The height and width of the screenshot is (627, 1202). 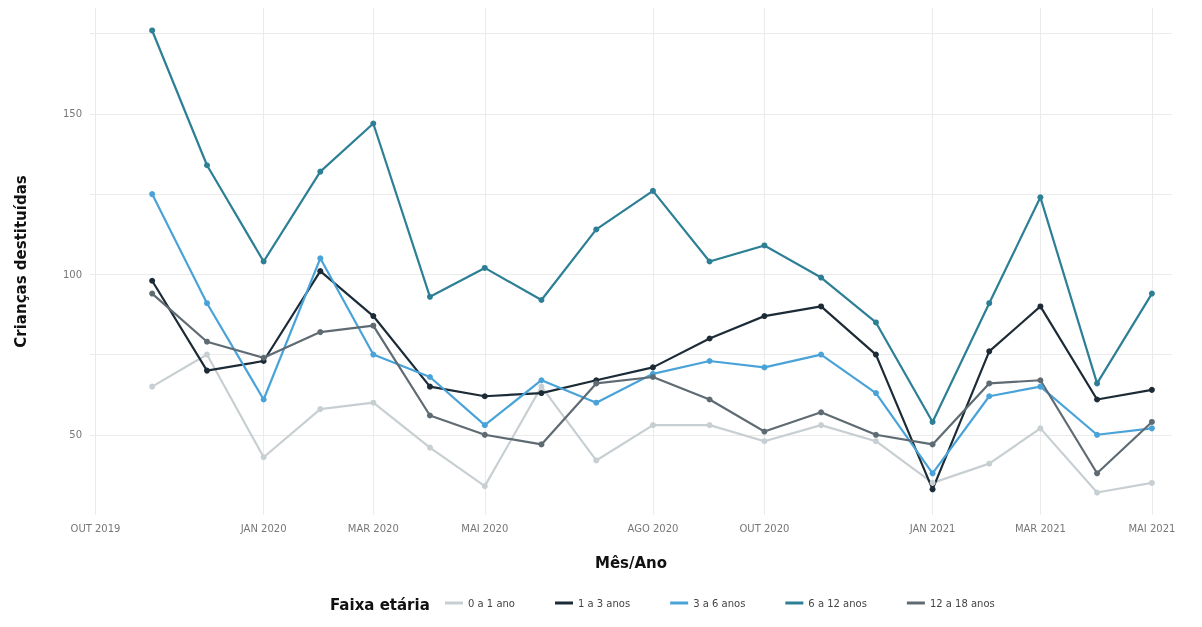 I want to click on y-axis-title: Crianças destituídas, so click(x=20, y=261).